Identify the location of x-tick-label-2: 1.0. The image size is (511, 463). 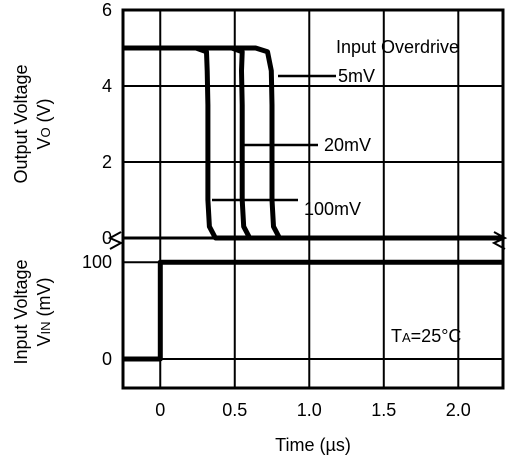
(309, 410).